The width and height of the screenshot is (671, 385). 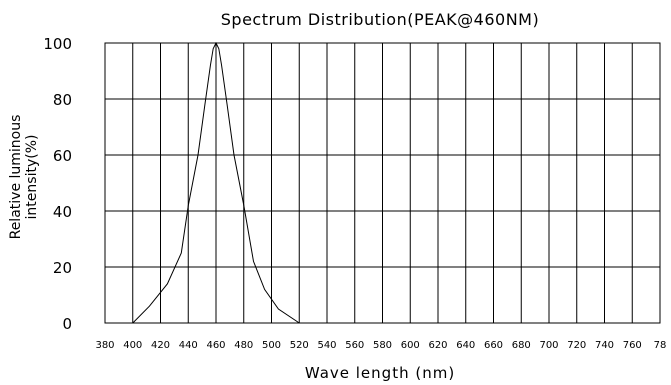 What do you see at coordinates (493, 345) in the screenshot?
I see `x-tick-label: 660` at bounding box center [493, 345].